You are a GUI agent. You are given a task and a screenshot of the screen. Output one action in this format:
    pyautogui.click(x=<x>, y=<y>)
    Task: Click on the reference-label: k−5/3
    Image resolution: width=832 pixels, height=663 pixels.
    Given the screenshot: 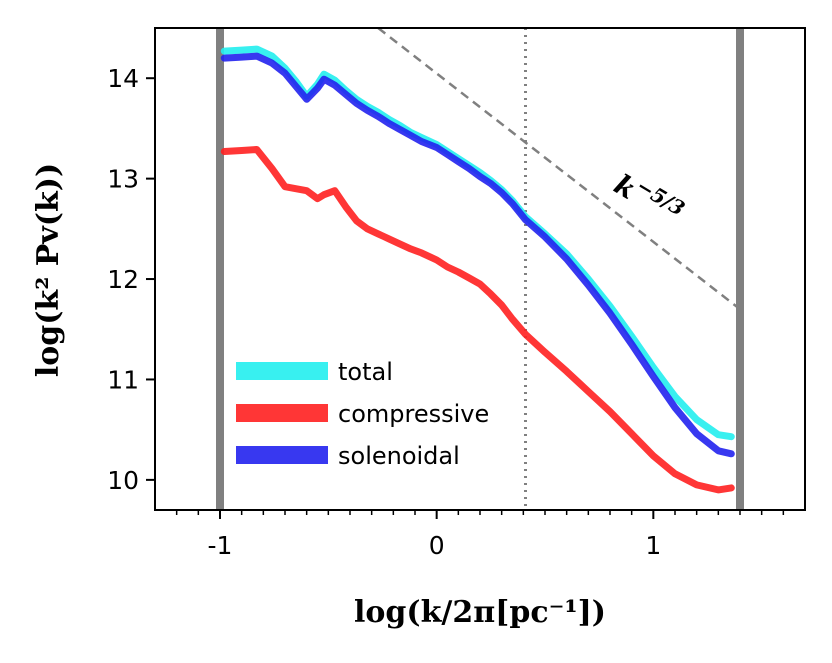 What is the action you would take?
    pyautogui.click(x=648, y=197)
    